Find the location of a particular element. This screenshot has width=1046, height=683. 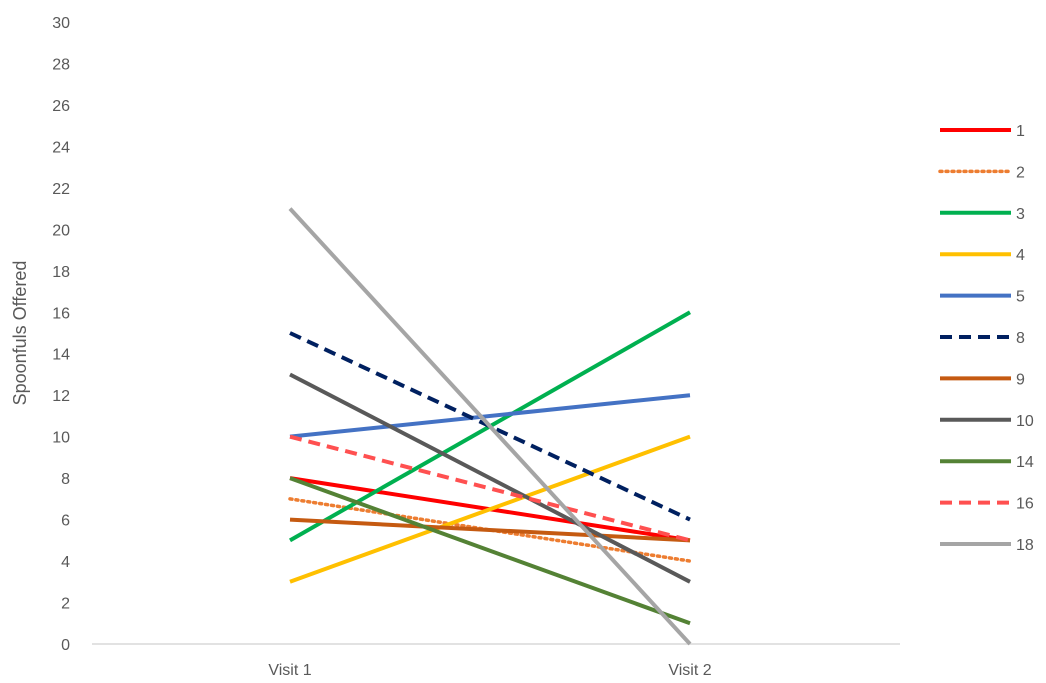

y-tick-label: 30 is located at coordinates (61, 23).